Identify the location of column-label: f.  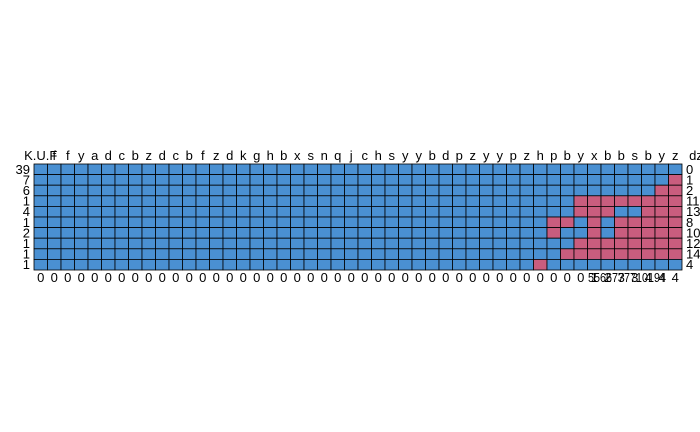
(68, 155).